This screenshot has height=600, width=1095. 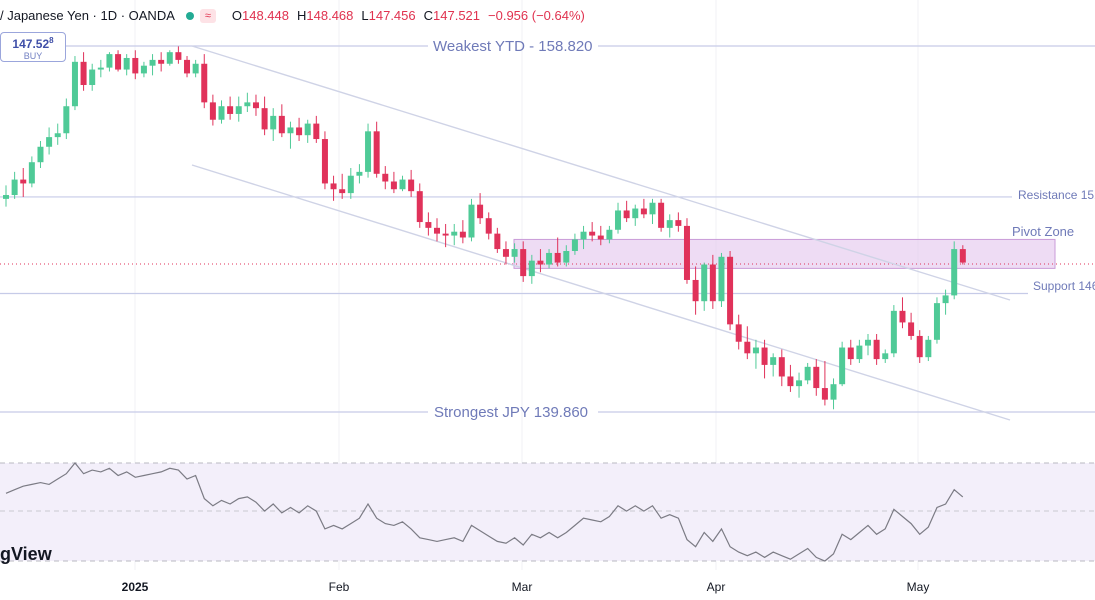 What do you see at coordinates (513, 46) in the screenshot?
I see `weakest-ytd-label: Weakest YTD - 158.820` at bounding box center [513, 46].